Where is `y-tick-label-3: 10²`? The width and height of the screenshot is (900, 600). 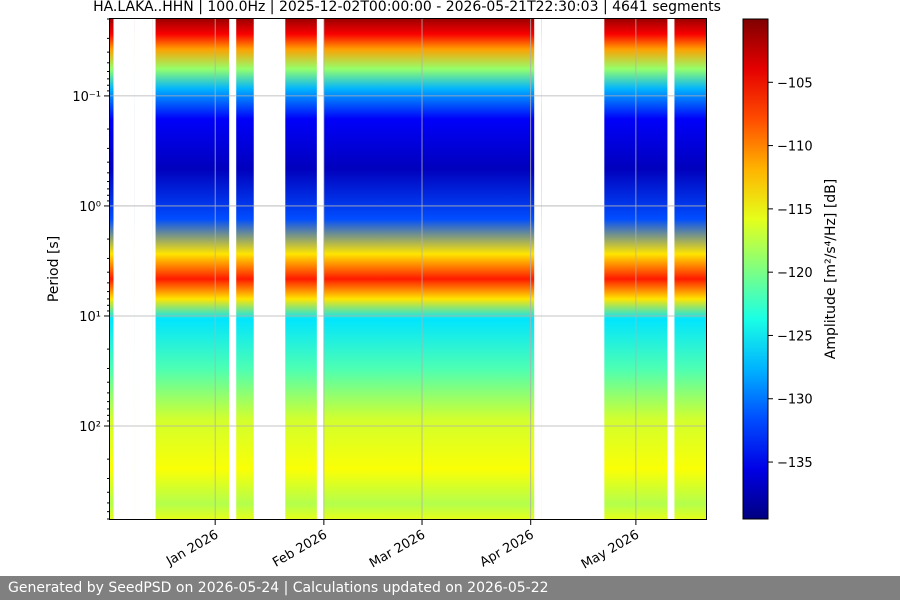
y-tick-label-3: 10² is located at coordinates (90, 427).